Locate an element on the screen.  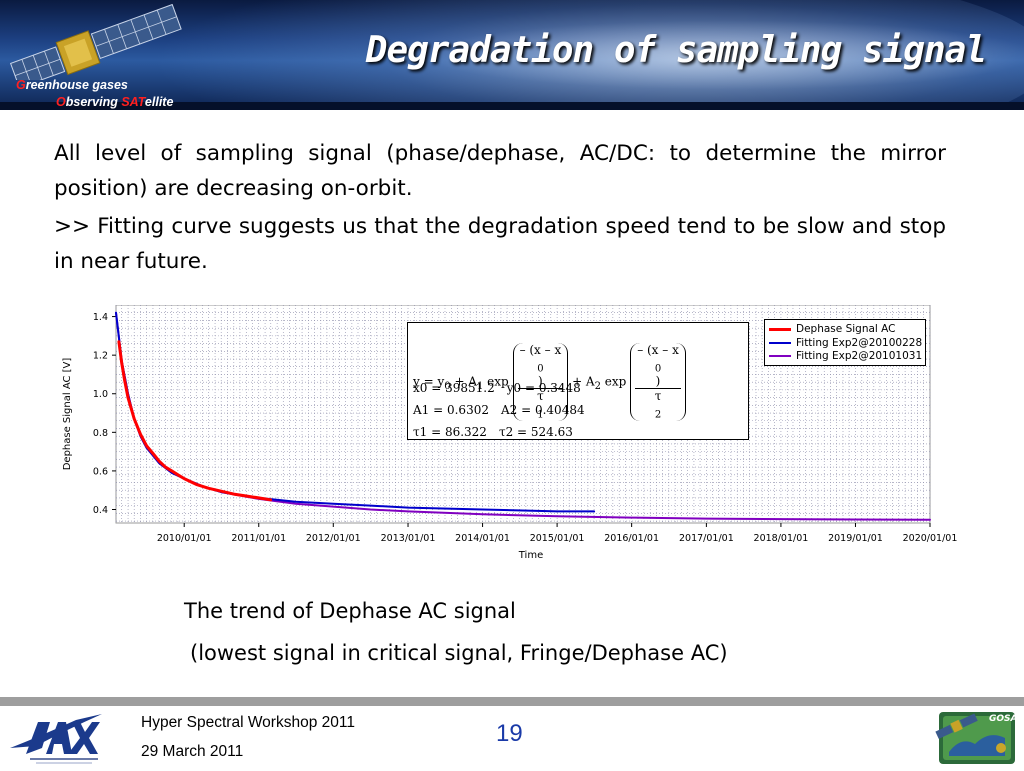
gosat-mini-logo: GOSAT is located at coordinates (977, 737).